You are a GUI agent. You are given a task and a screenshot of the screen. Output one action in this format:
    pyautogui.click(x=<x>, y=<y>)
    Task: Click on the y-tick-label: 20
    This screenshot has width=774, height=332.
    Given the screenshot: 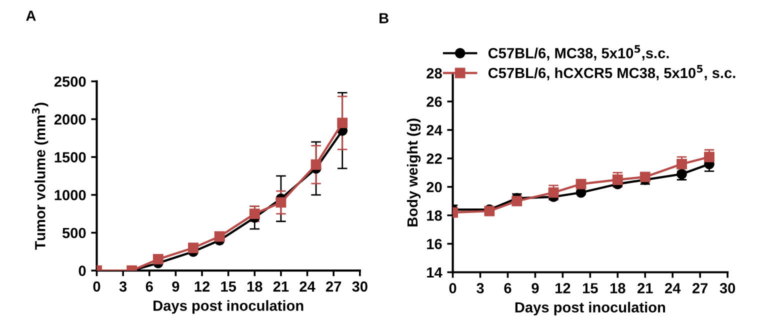 What is the action you would take?
    pyautogui.click(x=434, y=187)
    